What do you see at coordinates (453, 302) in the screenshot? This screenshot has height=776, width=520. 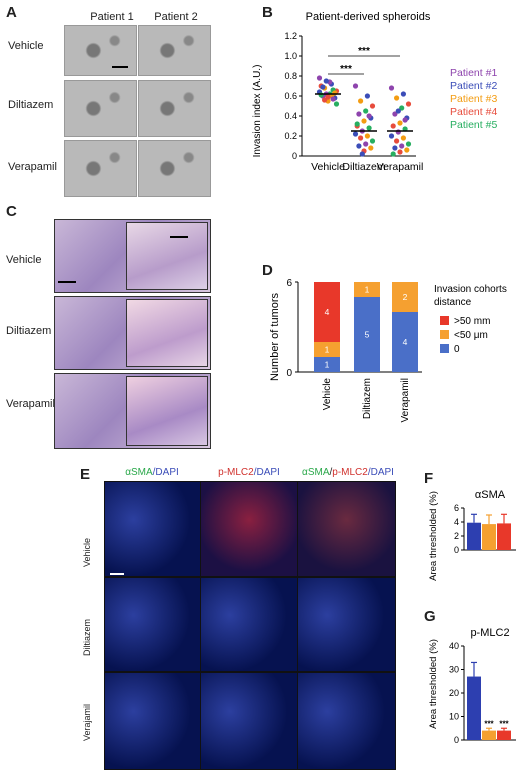 I see `panel-d-legend-title-2: distance` at bounding box center [453, 302].